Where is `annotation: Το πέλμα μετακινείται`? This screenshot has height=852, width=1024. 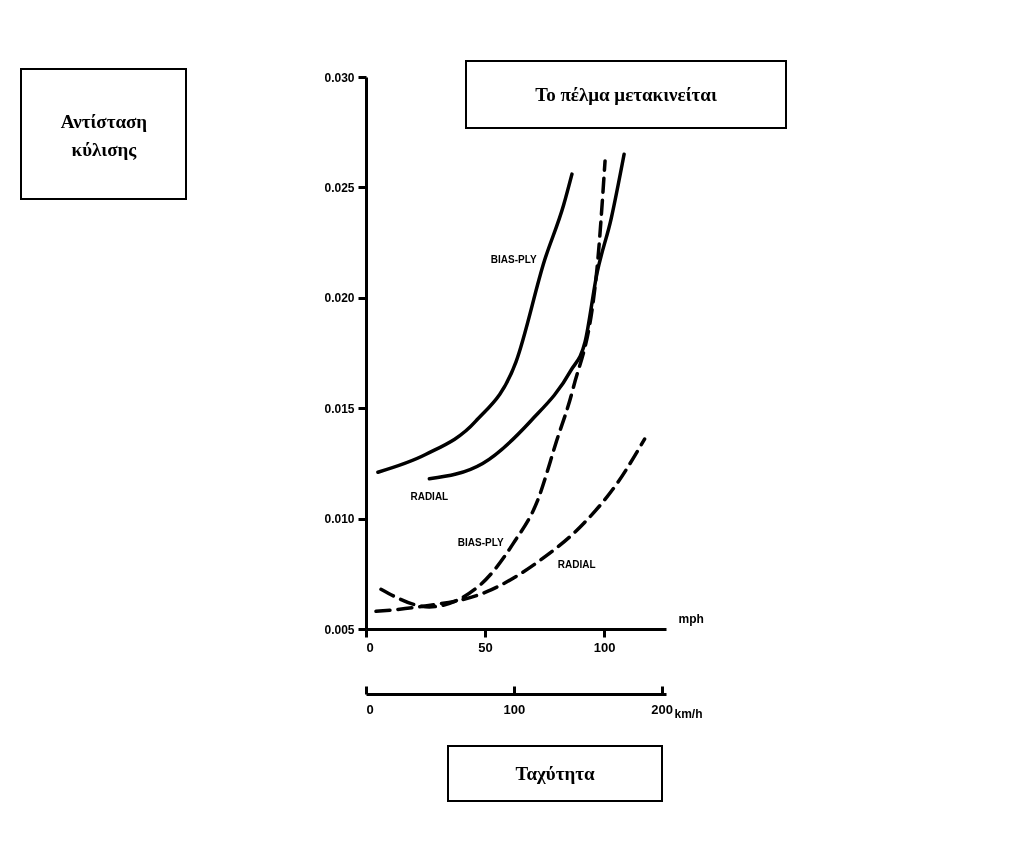
annotation: Το πέλμα μετακινείται is located at coordinates (626, 94).